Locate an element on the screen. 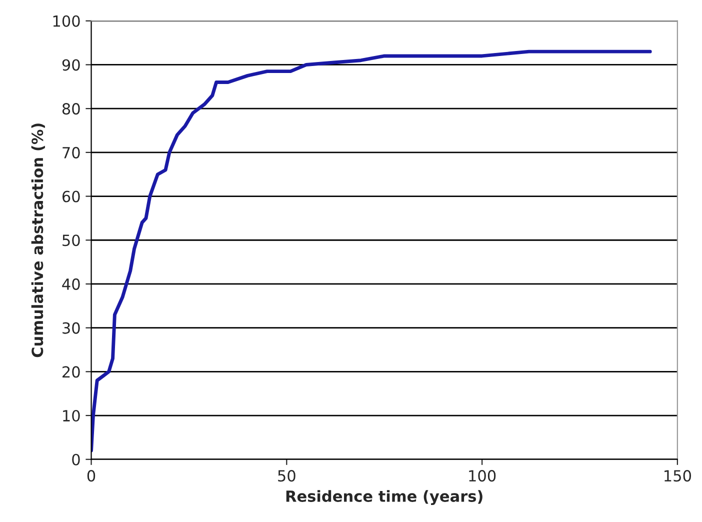 Image resolution: width=702 pixels, height=522 pixels. y-tick-label: 60 is located at coordinates (71, 196).